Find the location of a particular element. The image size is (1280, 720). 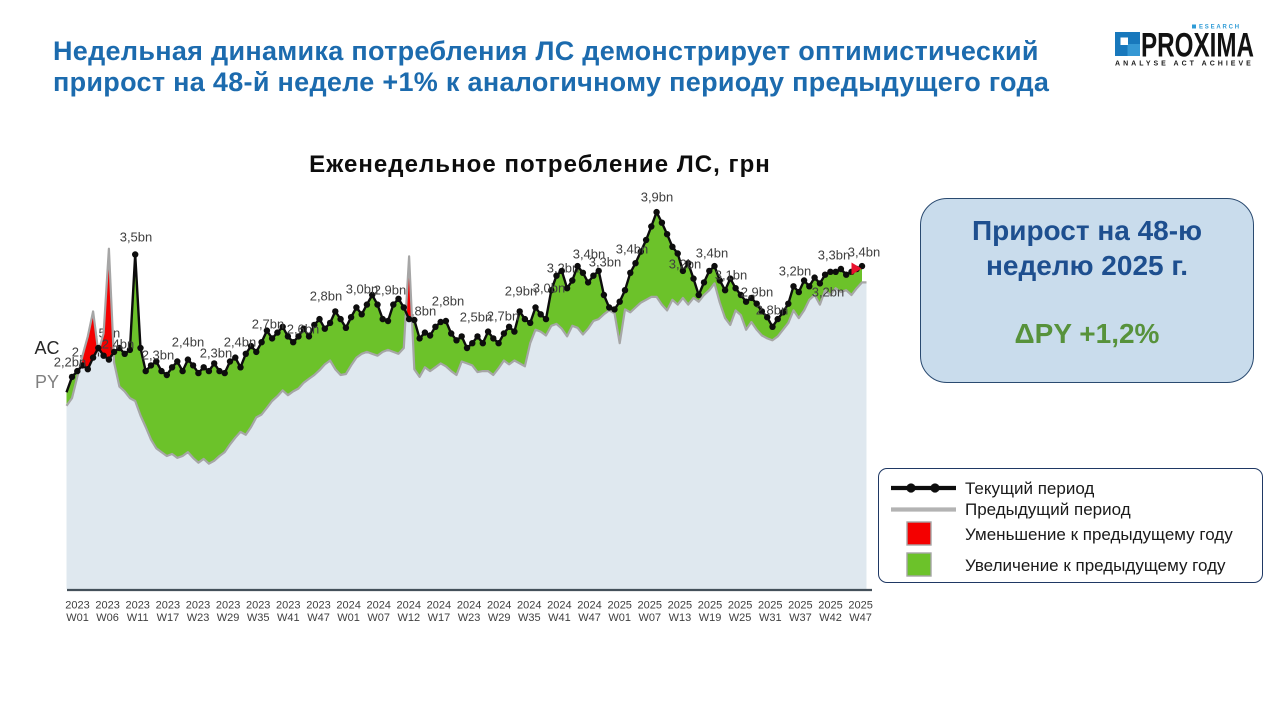

svg-text: W13 is located at coordinates (680, 618).